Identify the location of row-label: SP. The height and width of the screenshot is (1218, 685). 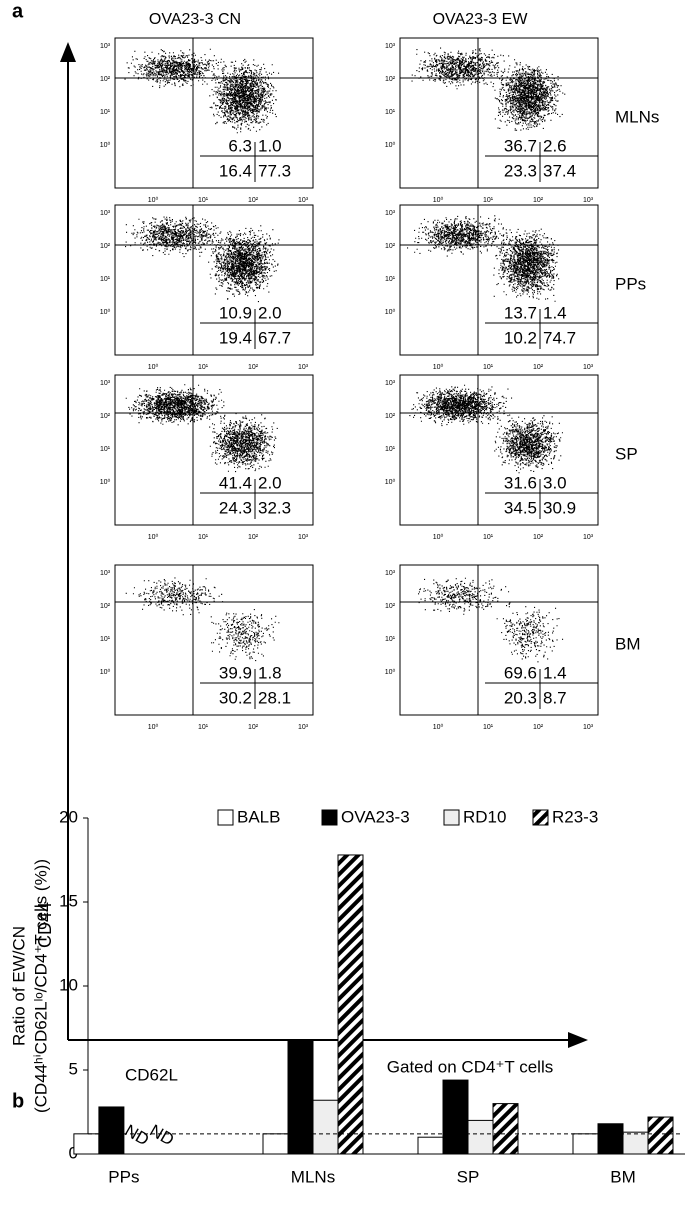
(626, 453).